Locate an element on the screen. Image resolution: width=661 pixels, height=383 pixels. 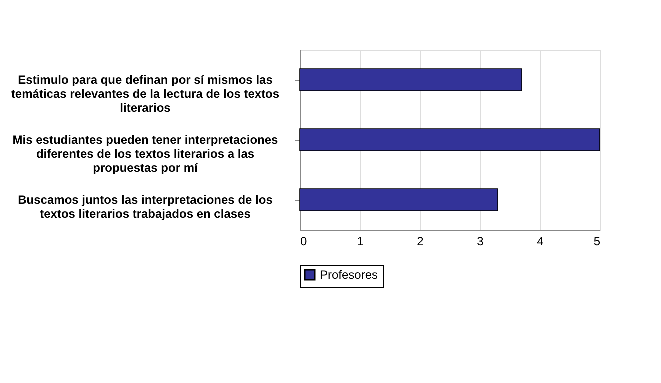
y-tick-label: Estimulo para que definan por sí mismos las temáticas relevantes de la lectura de los textos literarios is located at coordinates (145, 94).